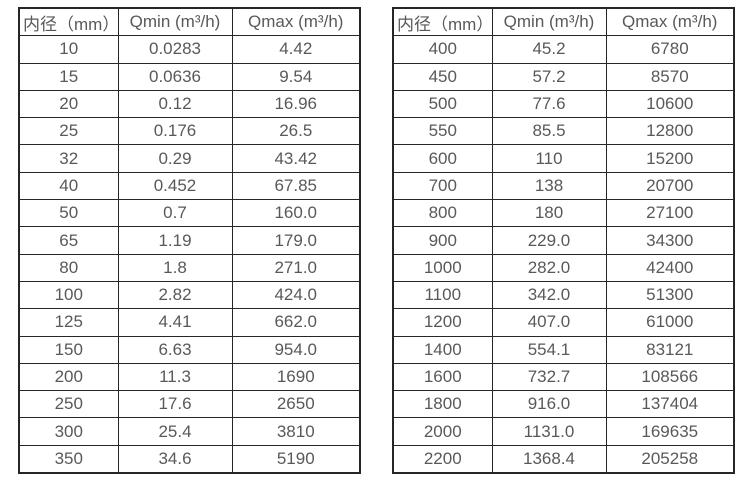 This screenshot has width=750, height=483. Describe the element at coordinates (175, 404) in the screenshot. I see `cell-qmin: 17.6` at that location.